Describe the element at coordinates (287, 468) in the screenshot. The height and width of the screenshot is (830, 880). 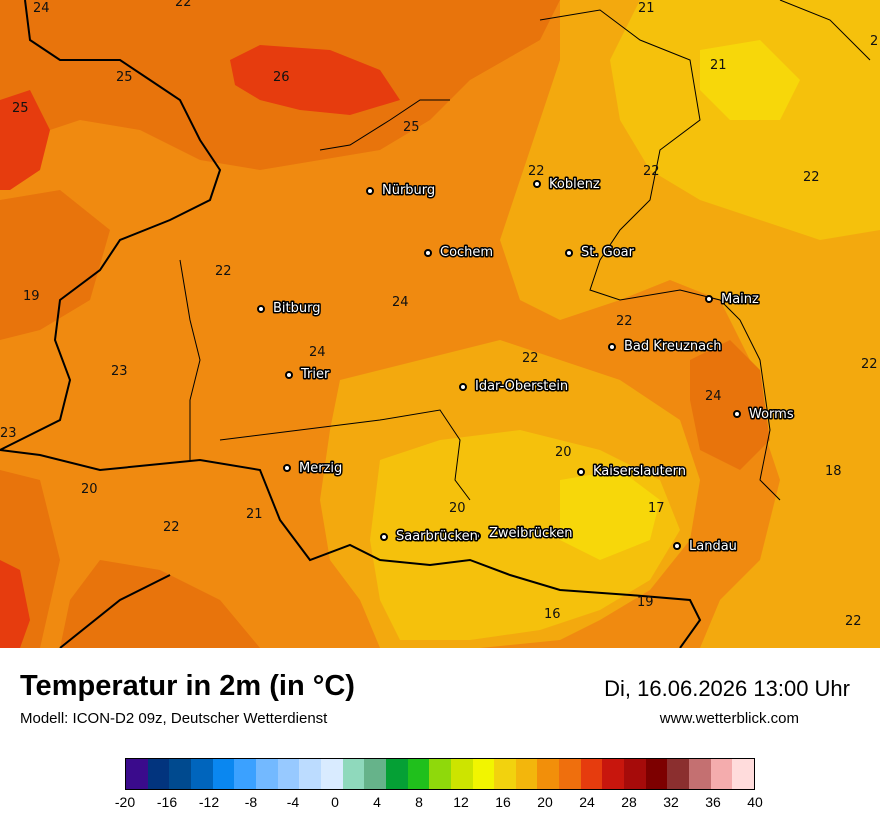
I see `city-dot-merzig` at that location.